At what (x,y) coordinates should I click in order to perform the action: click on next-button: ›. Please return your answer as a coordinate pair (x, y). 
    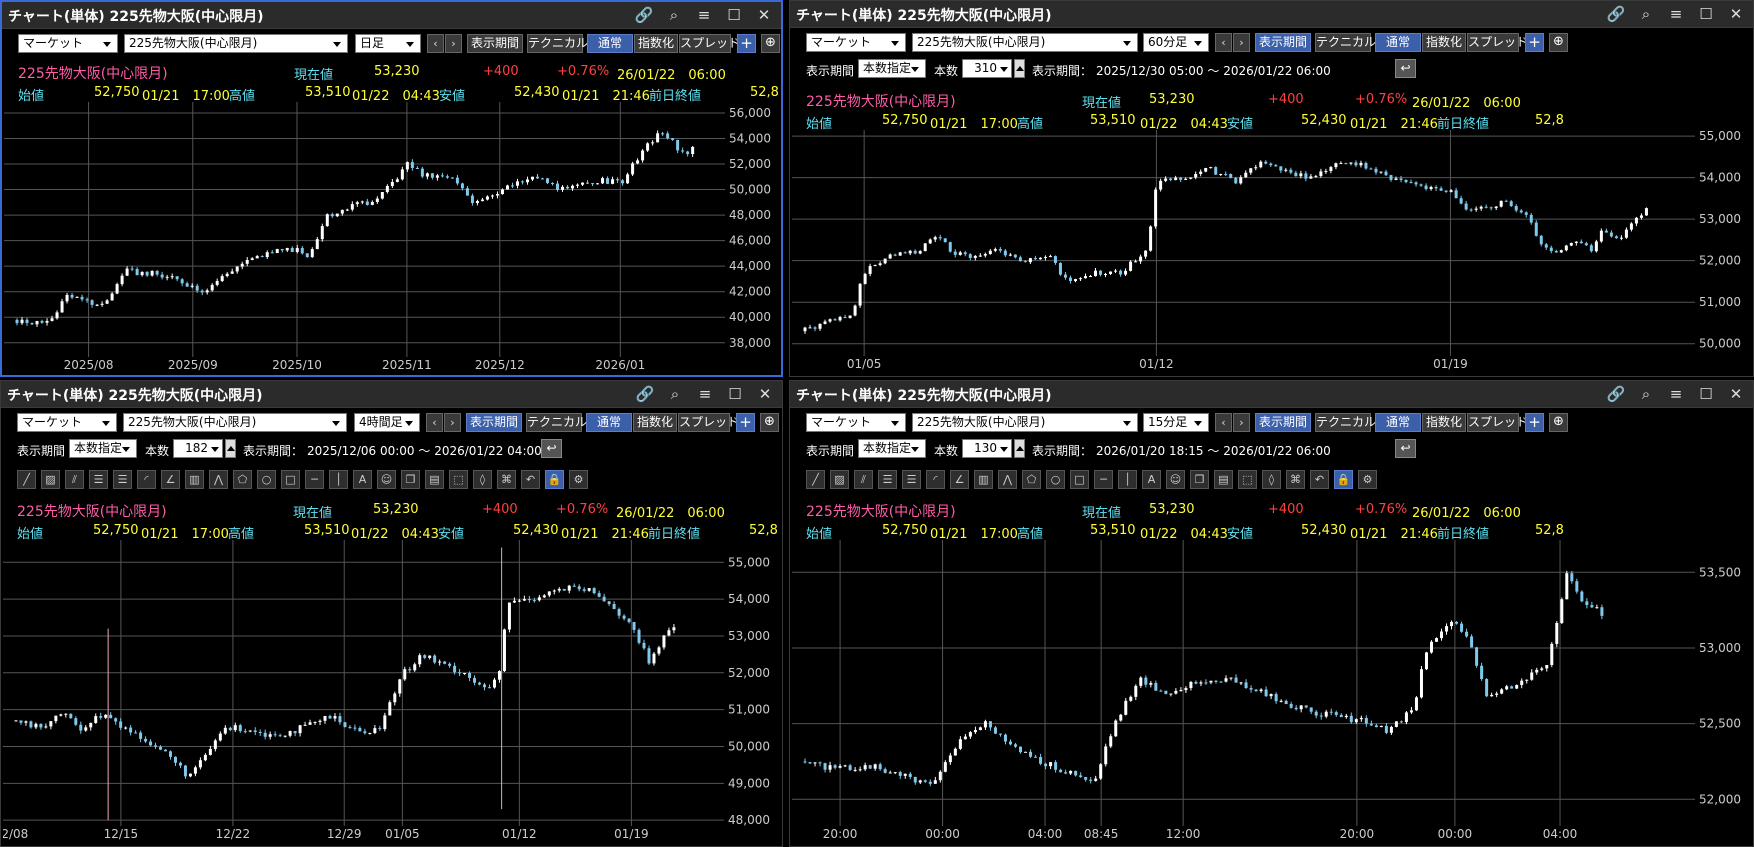
    Looking at the image, I should click on (453, 43).